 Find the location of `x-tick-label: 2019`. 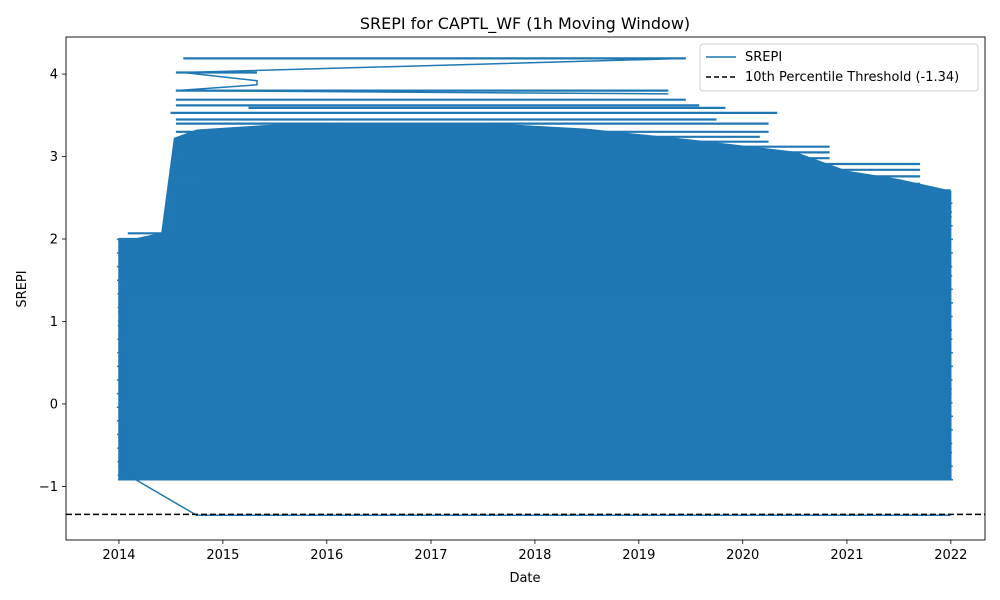

x-tick-label: 2019 is located at coordinates (638, 555).